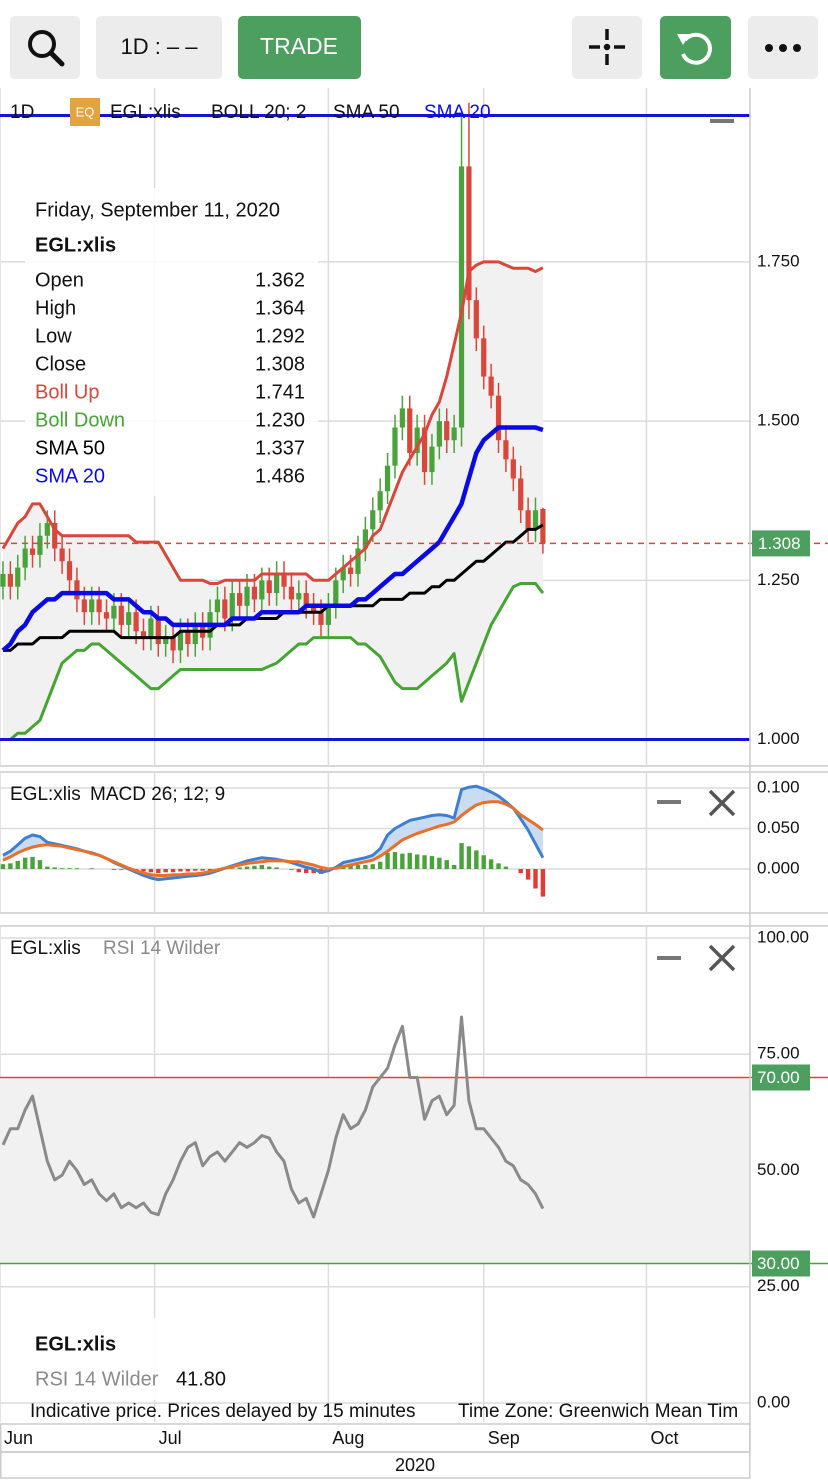 The image size is (828, 1482). I want to click on search-button, so click(45, 47).